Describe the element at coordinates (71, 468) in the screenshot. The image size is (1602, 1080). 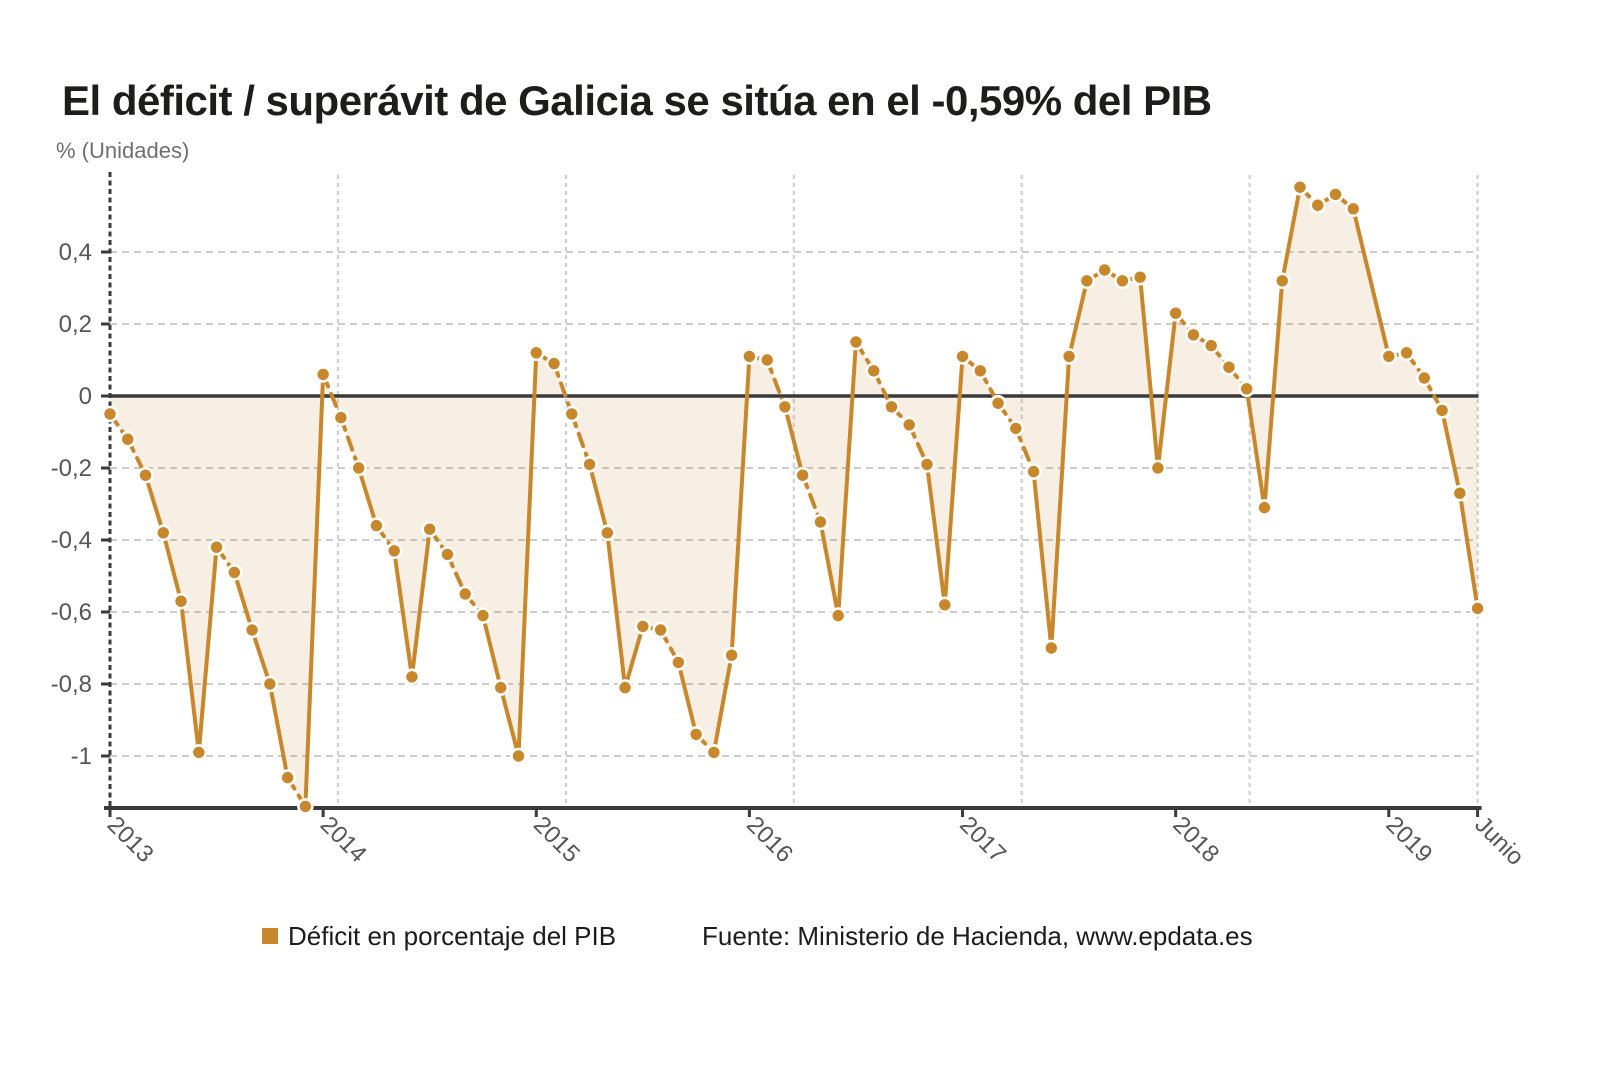
I see `y-tick-label: -0,2` at that location.